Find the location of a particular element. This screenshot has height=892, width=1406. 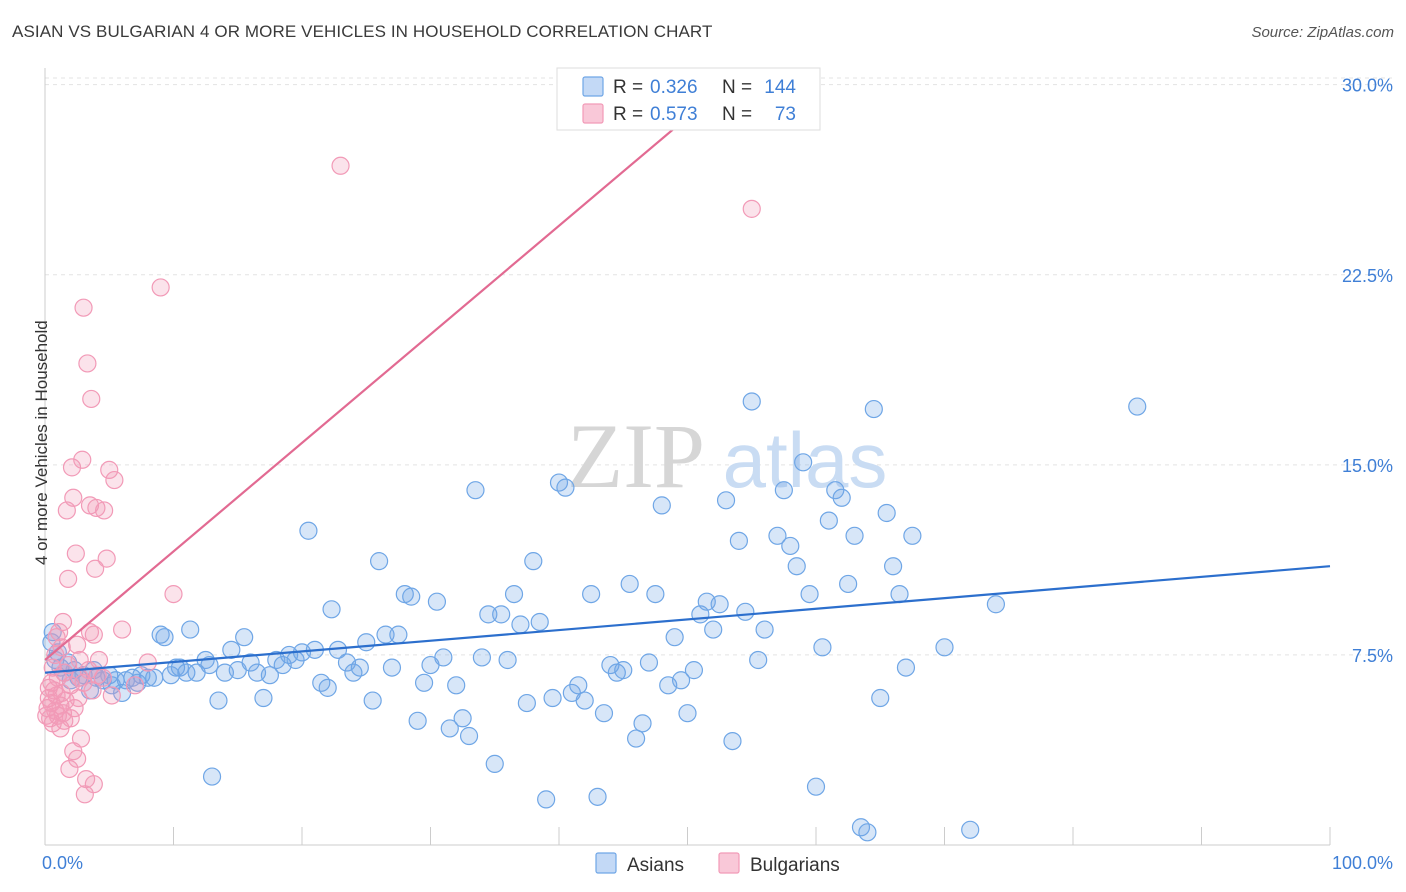

watermark-zip: ZIP is located at coordinates (636, 456).